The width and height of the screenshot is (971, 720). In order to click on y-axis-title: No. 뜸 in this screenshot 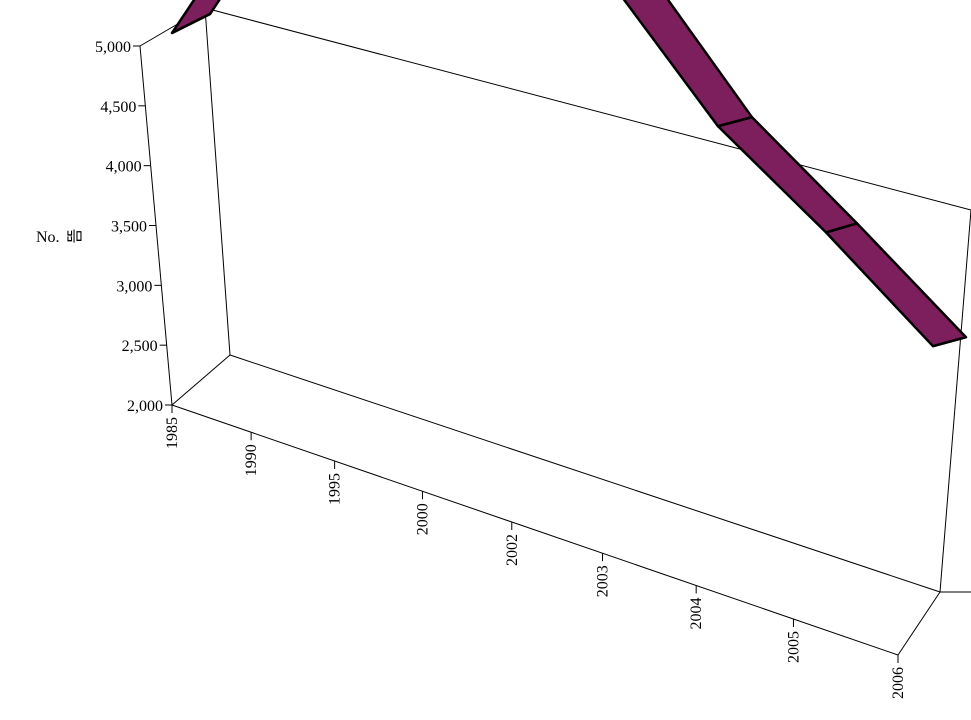, I will do `click(60, 237)`.